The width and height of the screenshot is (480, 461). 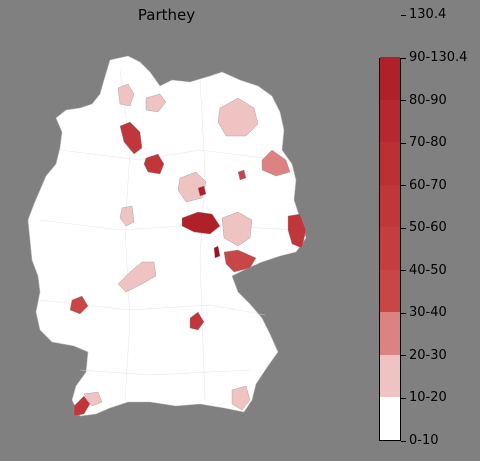 What do you see at coordinates (428, 398) in the screenshot?
I see `colorbar-label: 10-20` at bounding box center [428, 398].